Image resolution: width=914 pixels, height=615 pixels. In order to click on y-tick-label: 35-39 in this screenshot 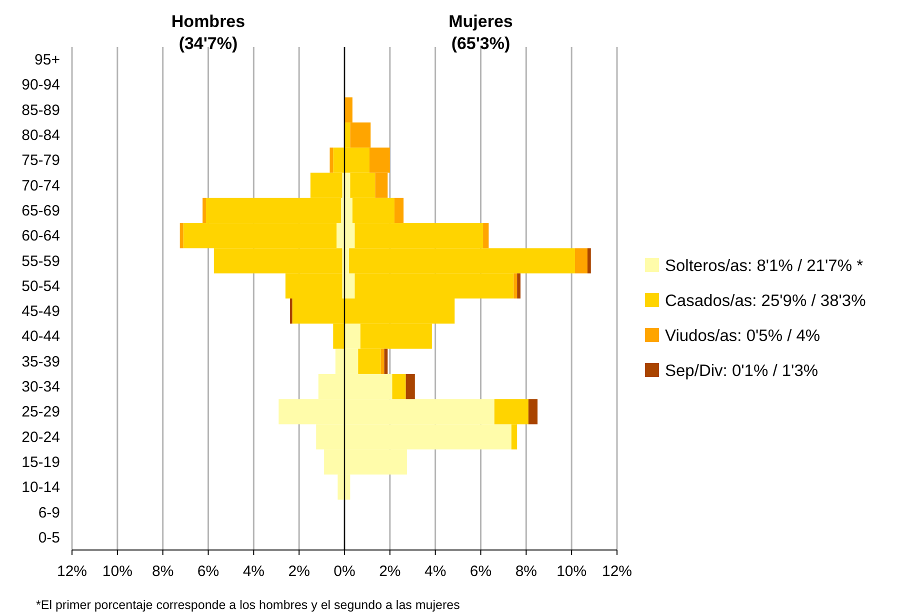, I will do `click(41, 361)`.